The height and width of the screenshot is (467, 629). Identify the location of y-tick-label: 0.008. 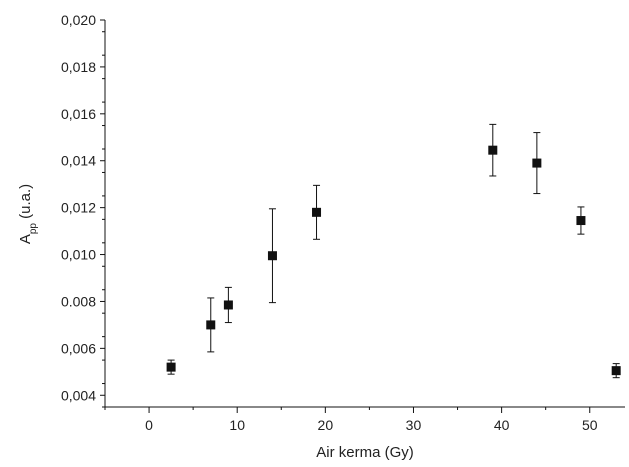
(78, 301).